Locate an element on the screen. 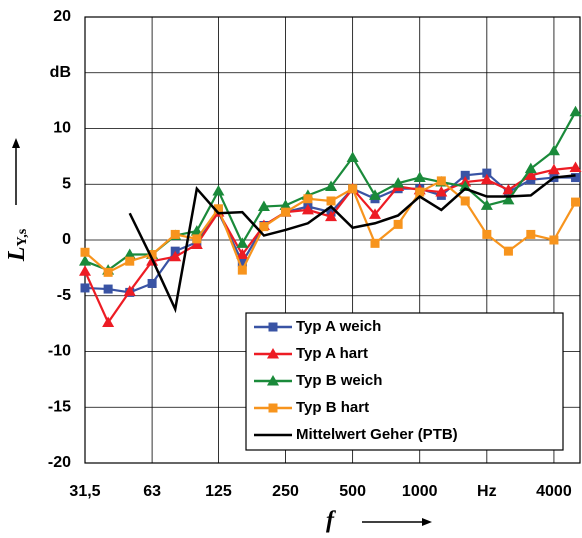  x-tick-label: 63 is located at coordinates (152, 491).